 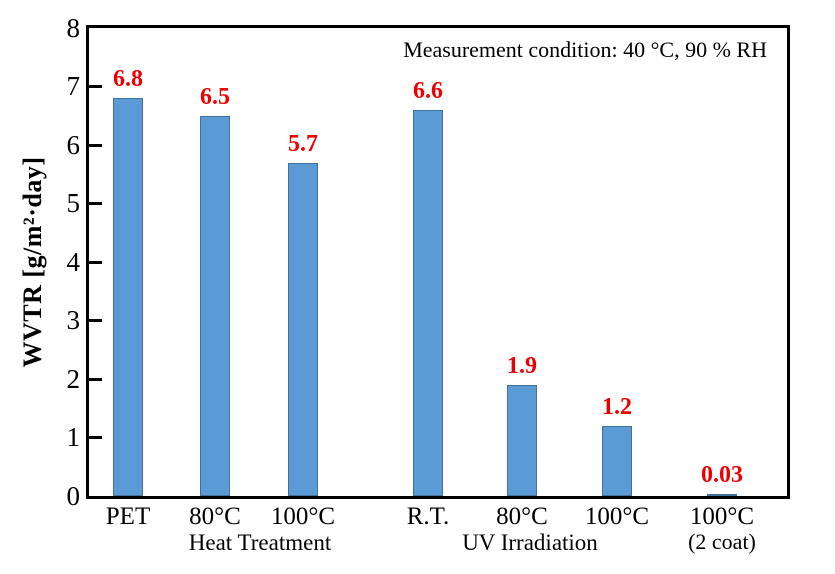 What do you see at coordinates (585, 49) in the screenshot?
I see `measurement-condition-note: Measurement condition: 40 °C, 90 % RH` at bounding box center [585, 49].